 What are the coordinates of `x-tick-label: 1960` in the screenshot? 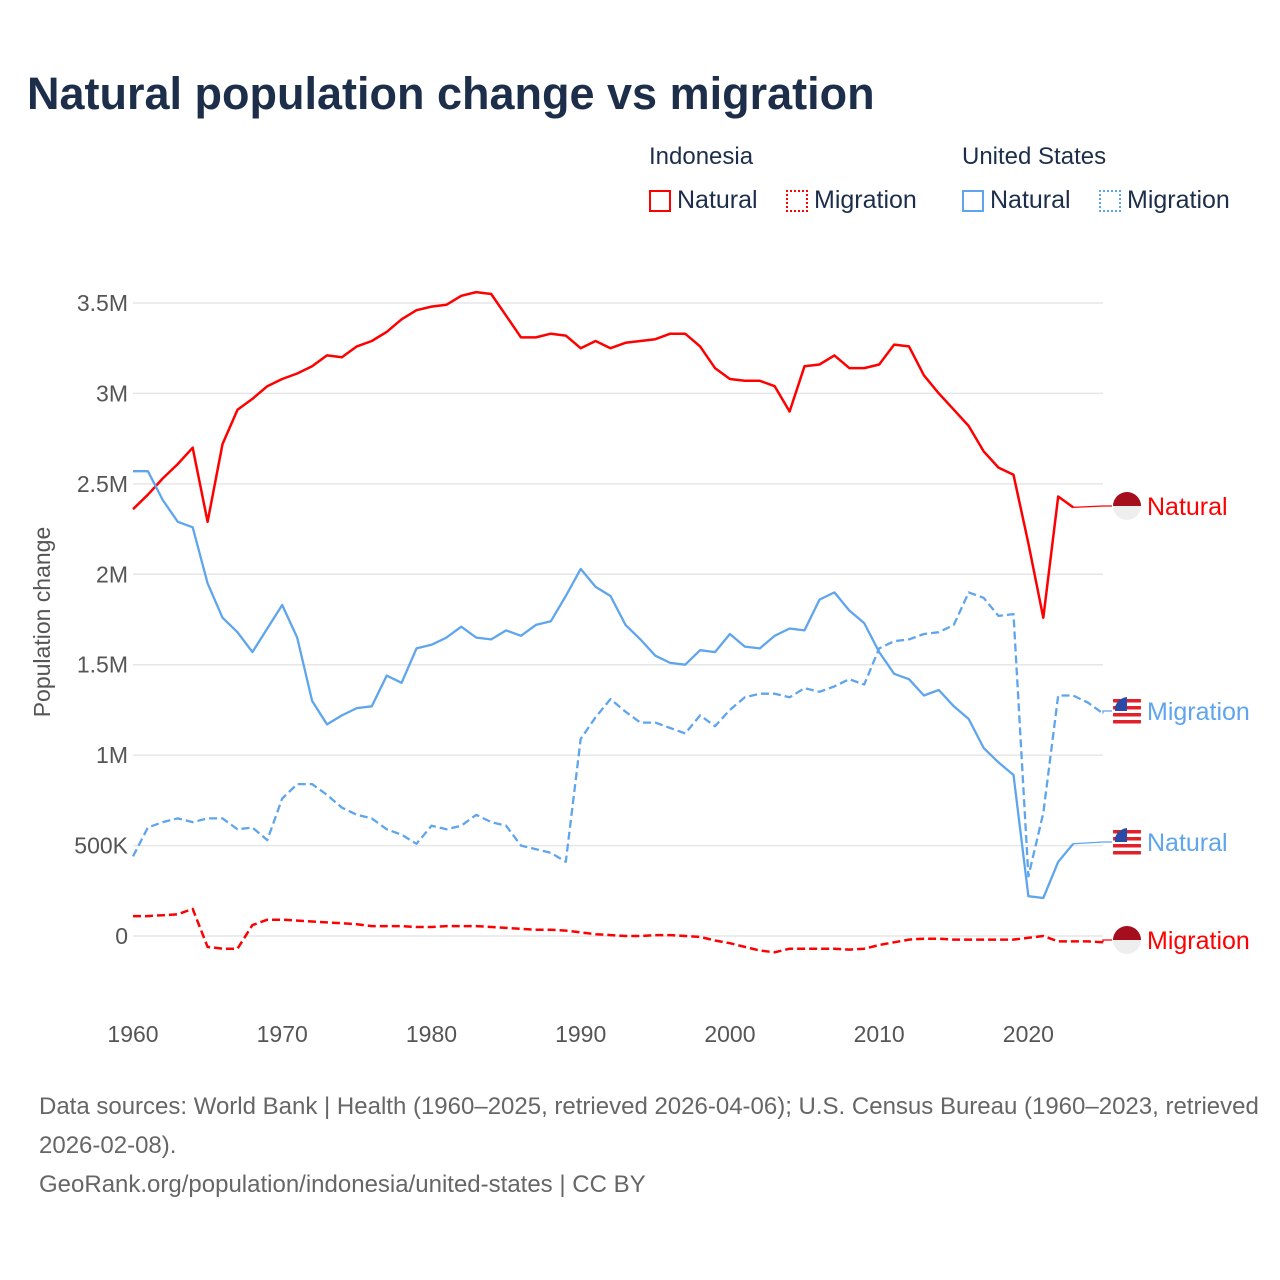 It's located at (132, 1034).